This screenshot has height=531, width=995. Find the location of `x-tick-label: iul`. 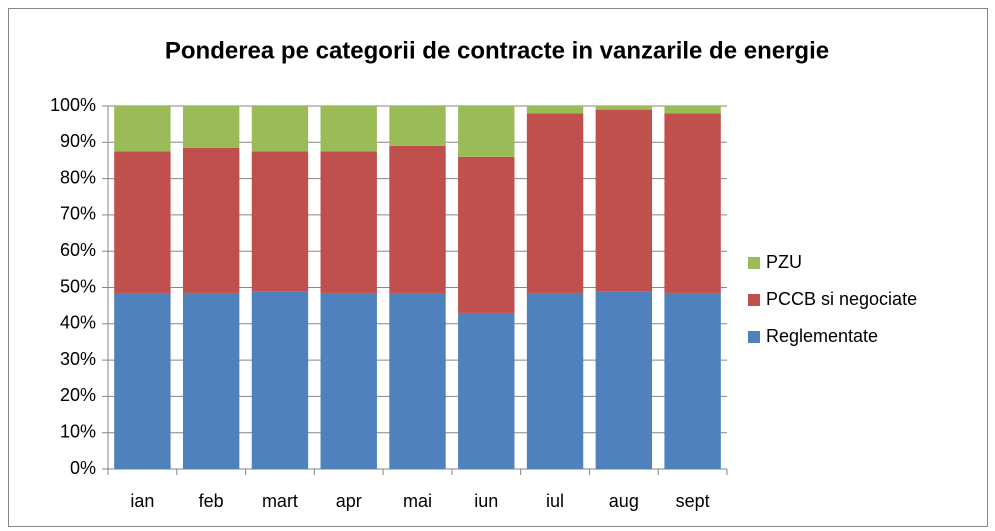

x-tick-label: iul is located at coordinates (555, 501).